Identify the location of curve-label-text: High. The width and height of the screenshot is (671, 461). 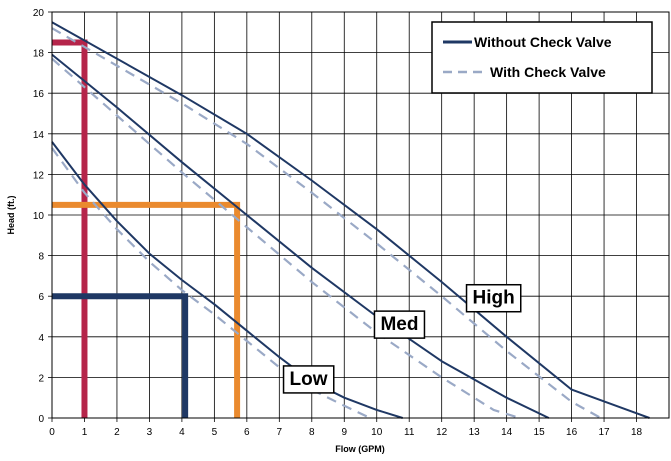
(494, 298).